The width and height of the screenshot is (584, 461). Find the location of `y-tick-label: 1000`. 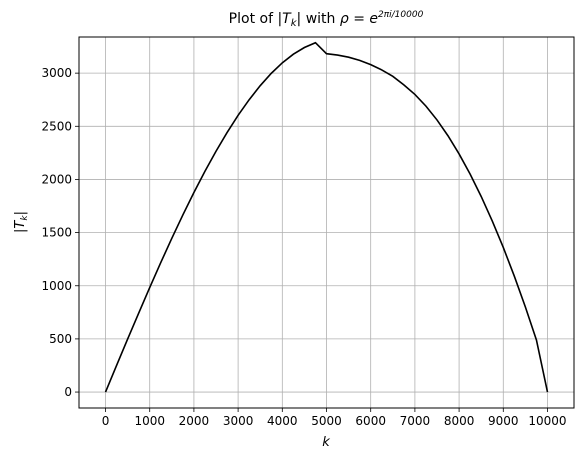

y-tick-label: 1000 is located at coordinates (56, 286).